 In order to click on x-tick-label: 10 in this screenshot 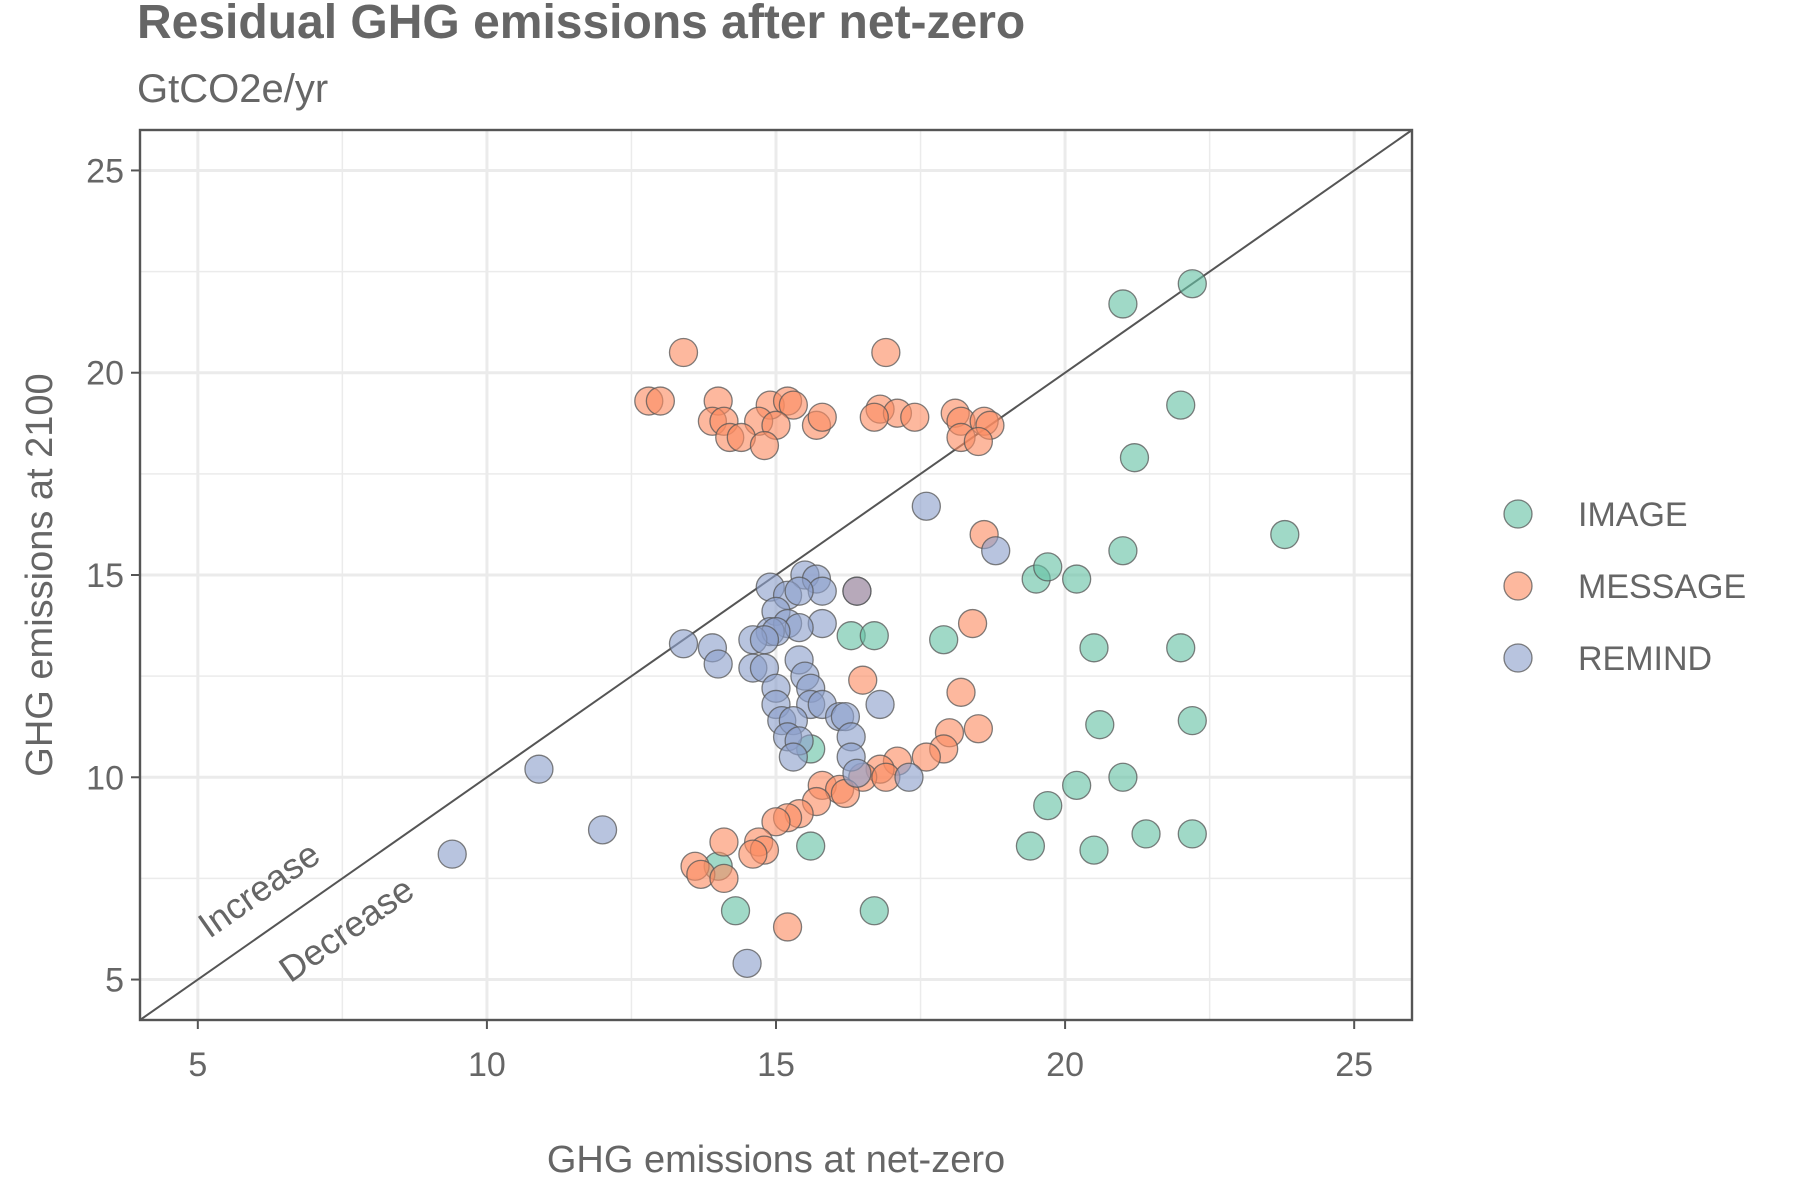, I will do `click(487, 1065)`.